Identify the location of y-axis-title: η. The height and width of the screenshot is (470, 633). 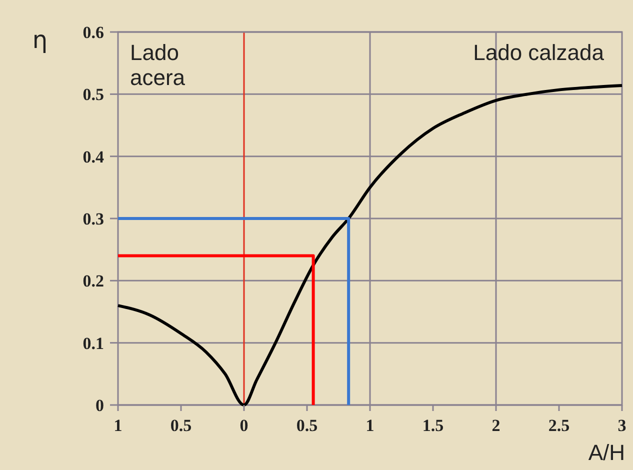
(40, 40).